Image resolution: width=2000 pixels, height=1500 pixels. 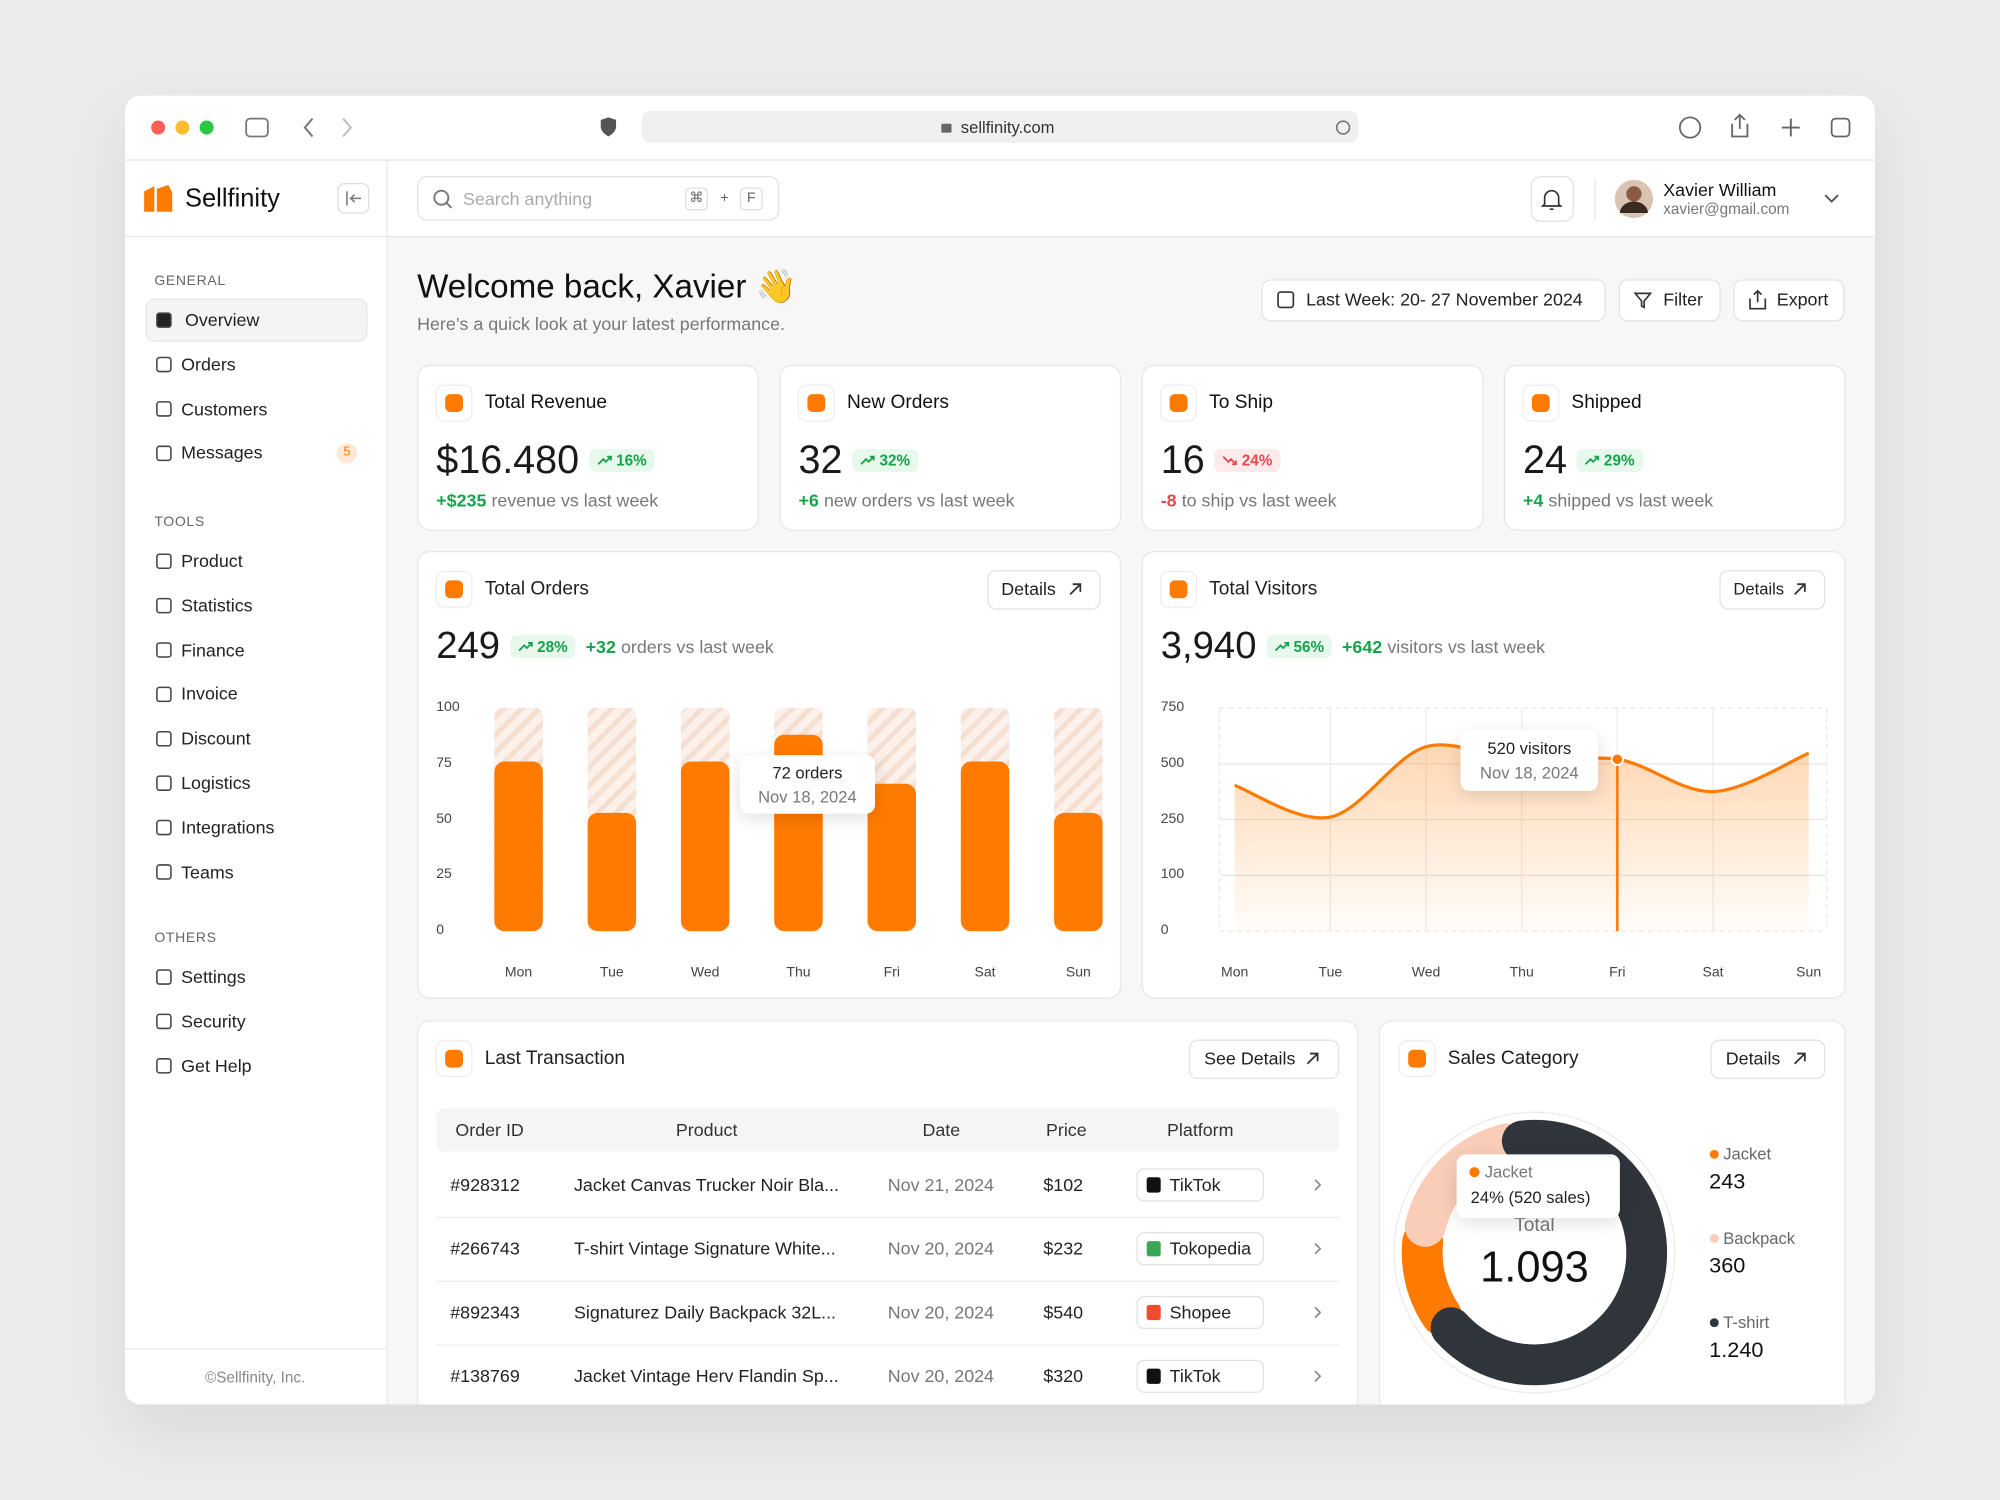 What do you see at coordinates (257, 127) in the screenshot?
I see `sidebar-toggle-icon` at bounding box center [257, 127].